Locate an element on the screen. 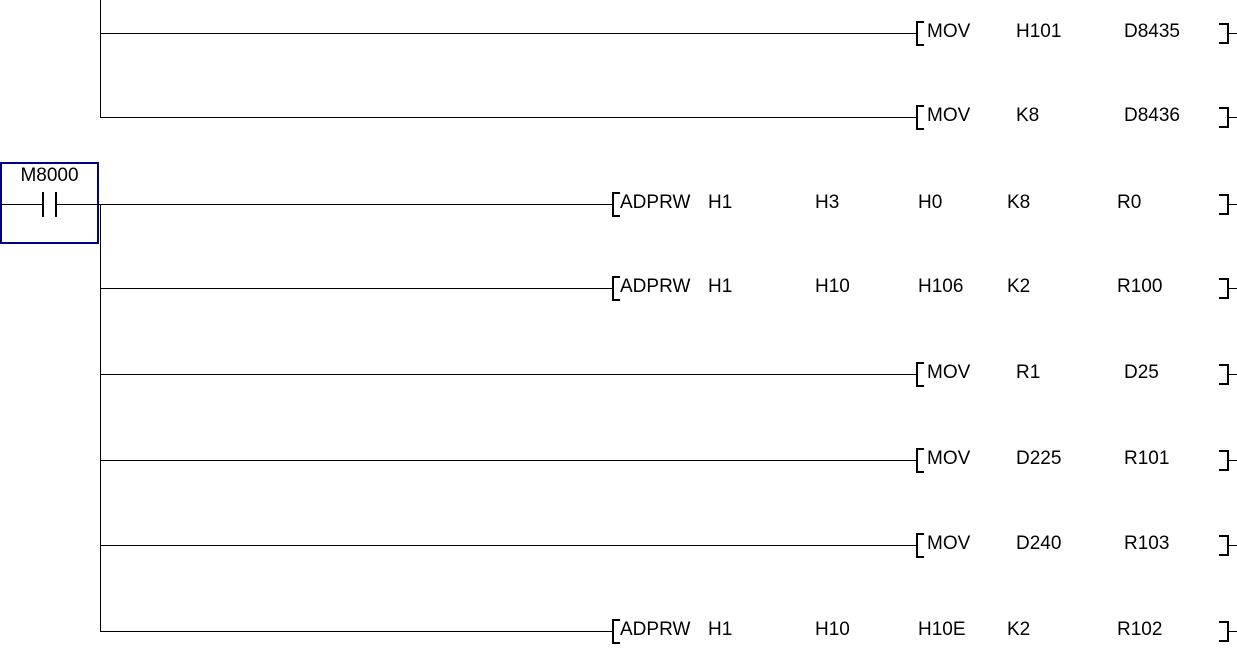  instruction-operand: R101 is located at coordinates (1147, 458).